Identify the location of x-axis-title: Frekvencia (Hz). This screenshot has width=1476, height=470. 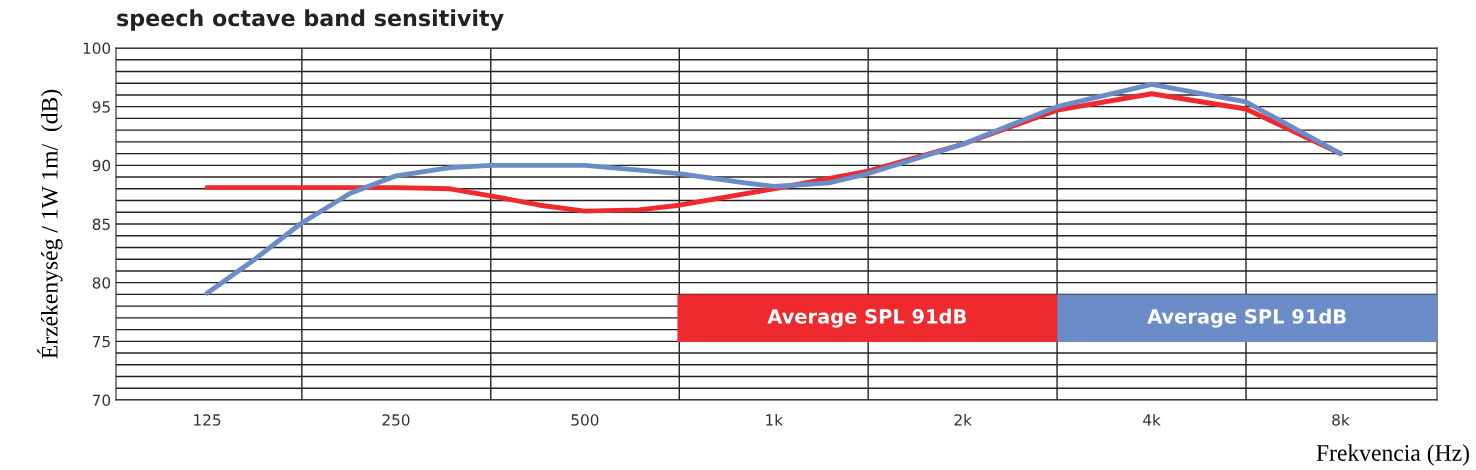
(1392, 455).